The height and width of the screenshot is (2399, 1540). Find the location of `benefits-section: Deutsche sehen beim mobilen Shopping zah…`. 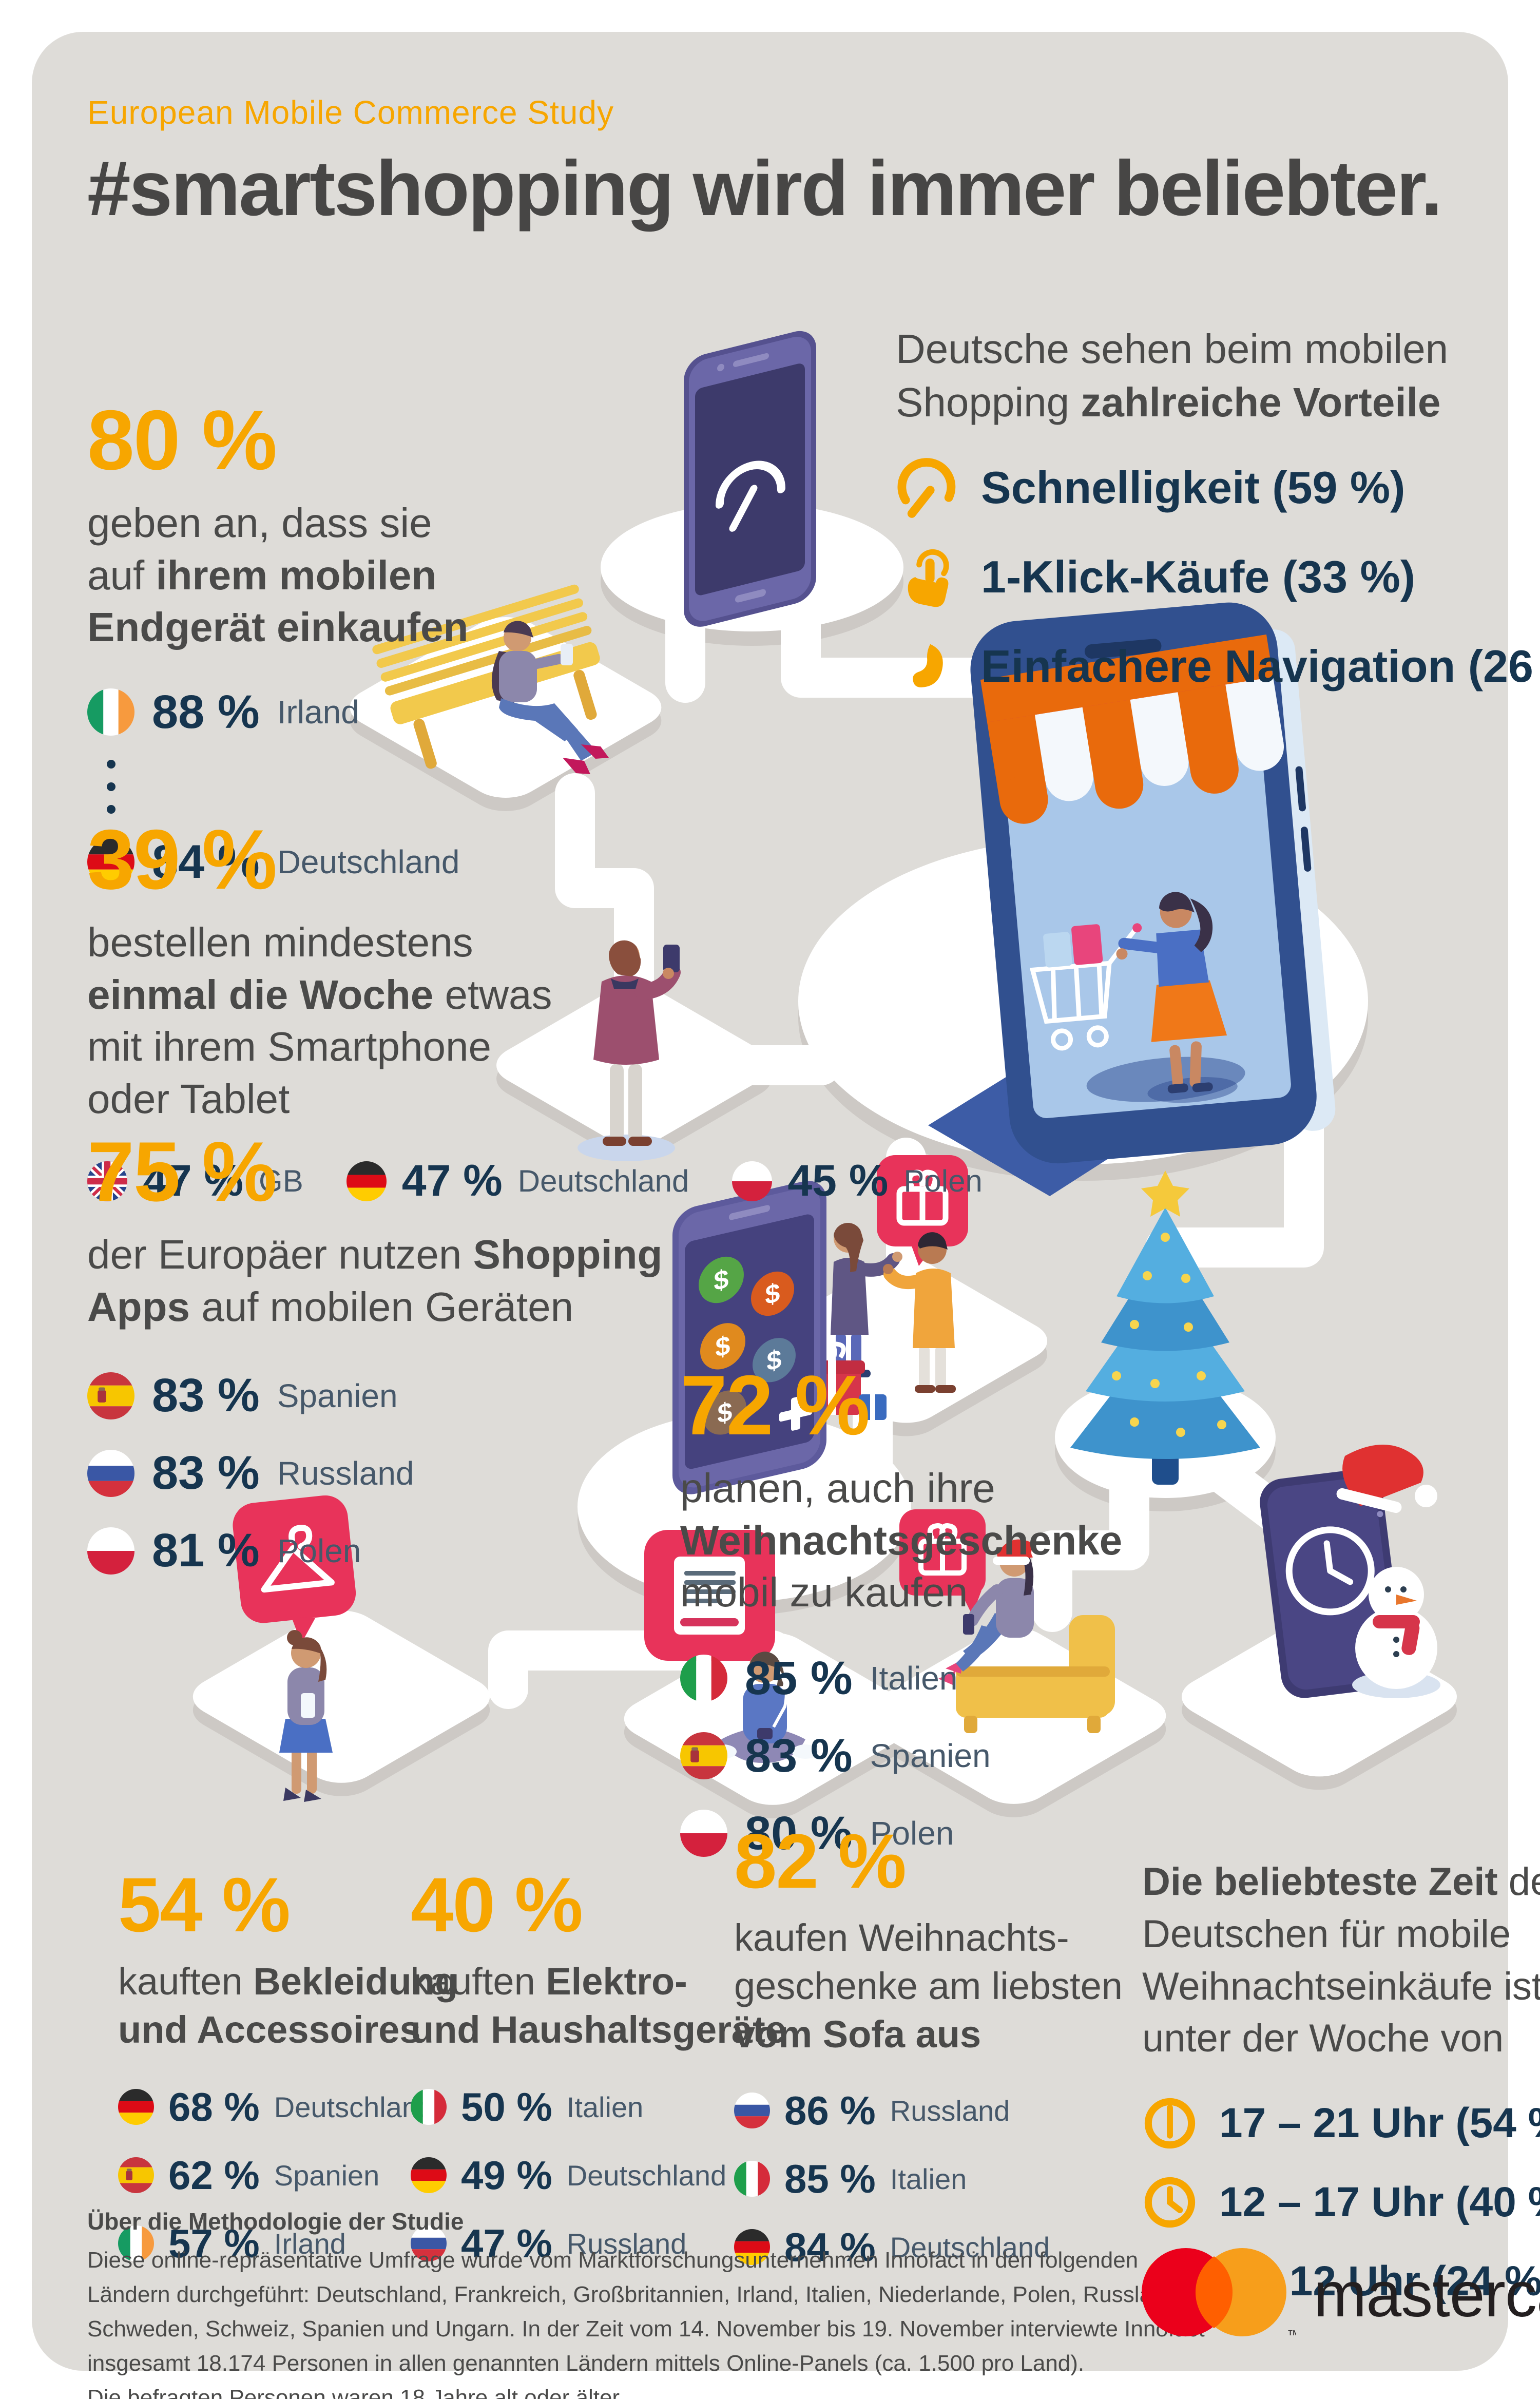

benefits-section: Deutsche sehen beim mobilen Shopping zah… is located at coordinates (1218, 510).